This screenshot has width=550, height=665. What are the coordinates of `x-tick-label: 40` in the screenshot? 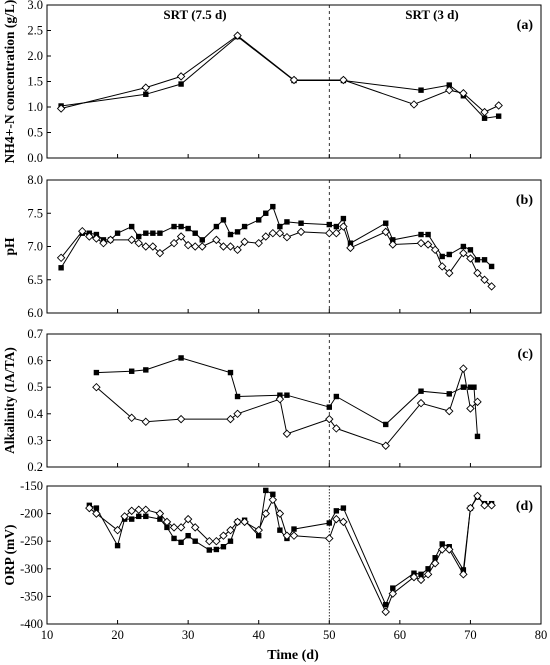 It's located at (258, 635).